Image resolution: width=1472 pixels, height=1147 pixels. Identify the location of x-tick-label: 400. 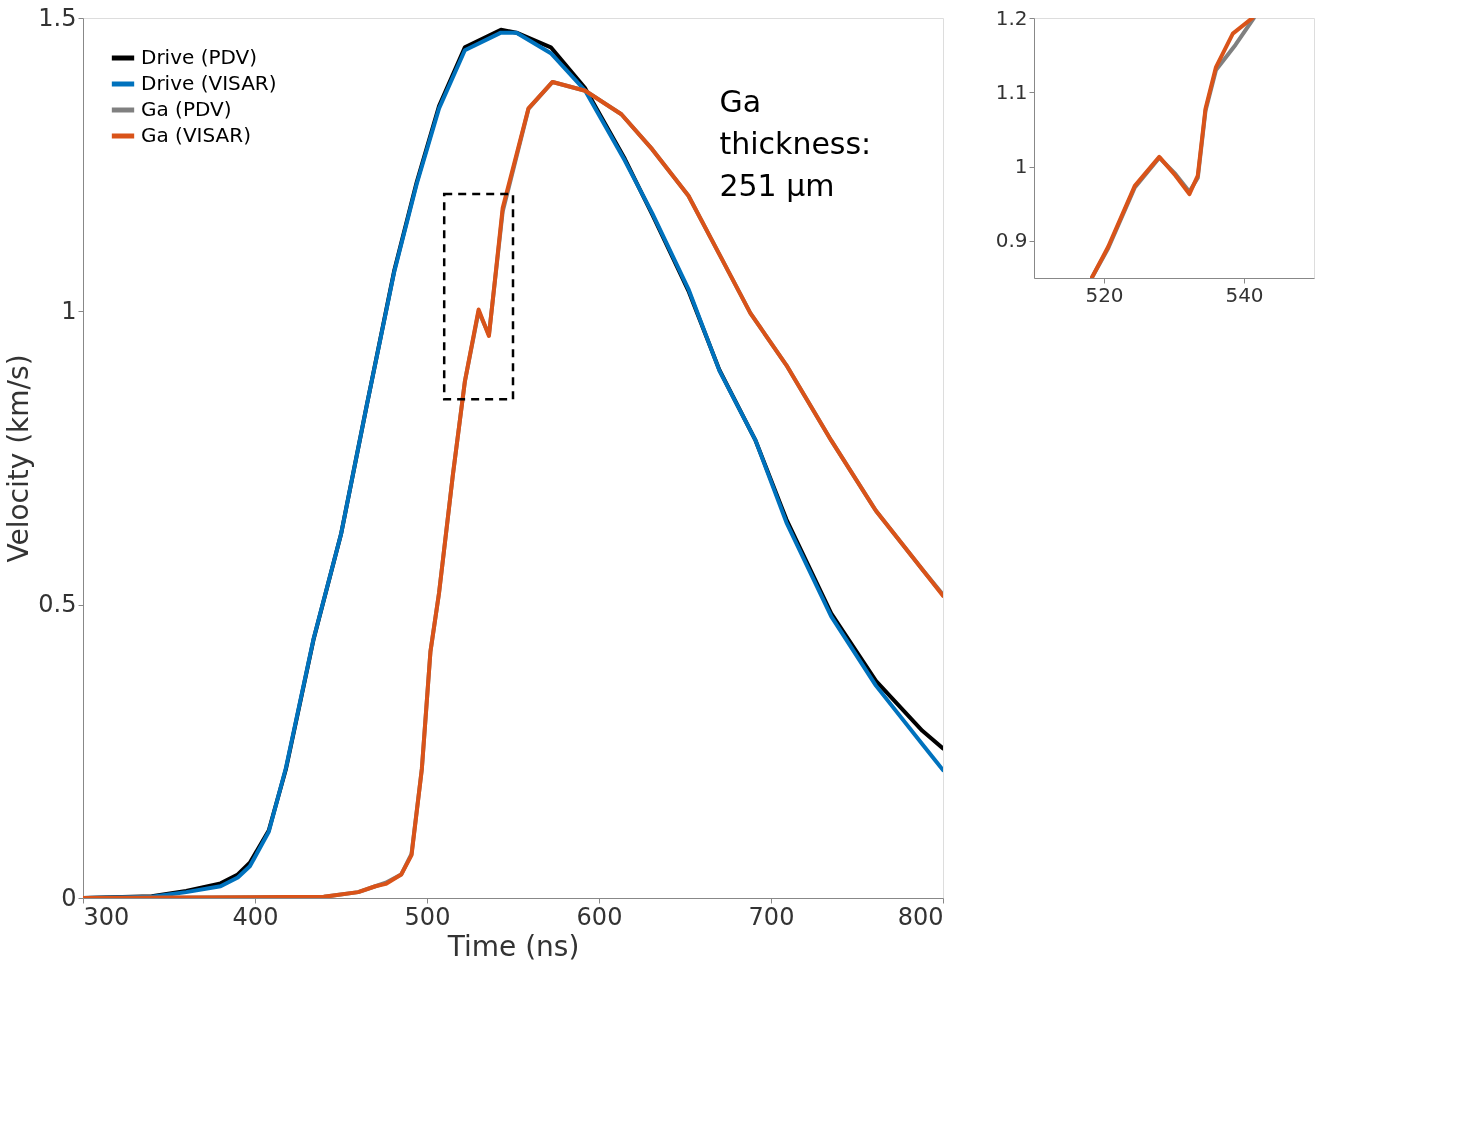
(255, 916).